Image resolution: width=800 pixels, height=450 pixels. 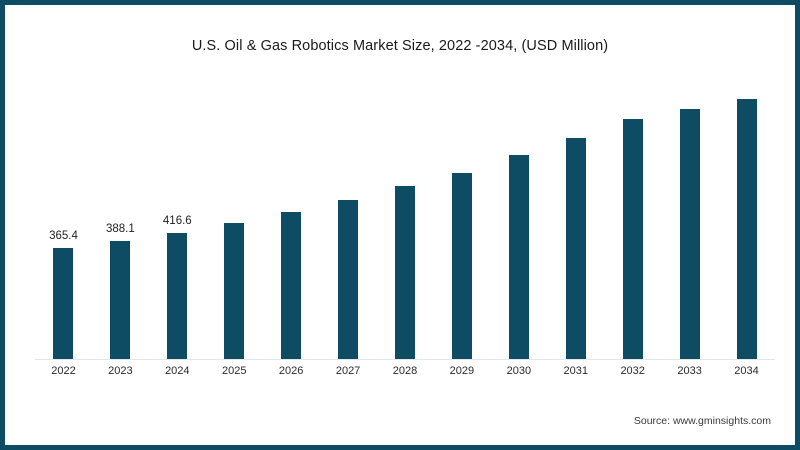 What do you see at coordinates (746, 371) in the screenshot?
I see `x-axis-tick-label: 2034` at bounding box center [746, 371].